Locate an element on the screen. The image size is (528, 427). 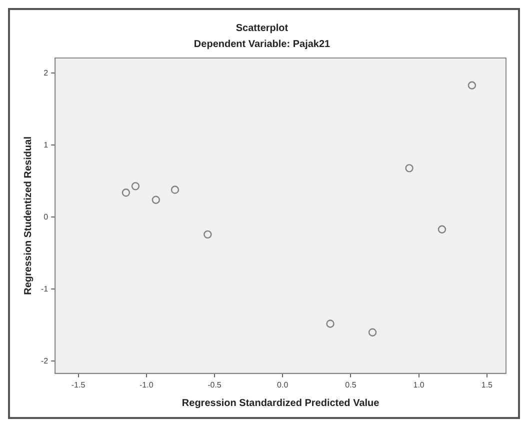
x-tick-label: -1.0 is located at coordinates (146, 385).